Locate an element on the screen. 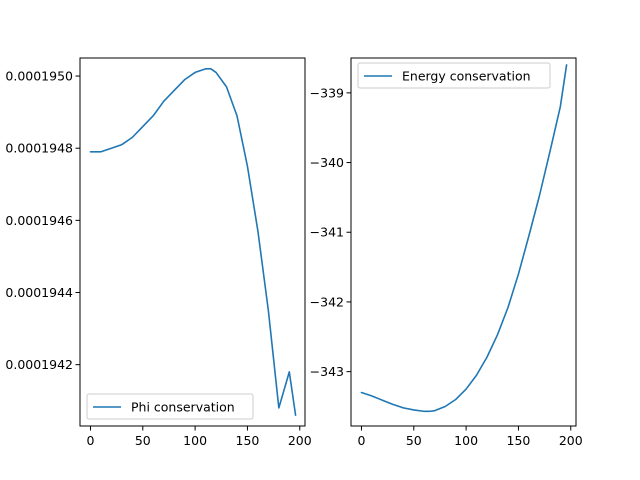 The height and width of the screenshot is (480, 640). energy-y-ticks: −343 −342 −341 −340 −339 is located at coordinates (330, 232).